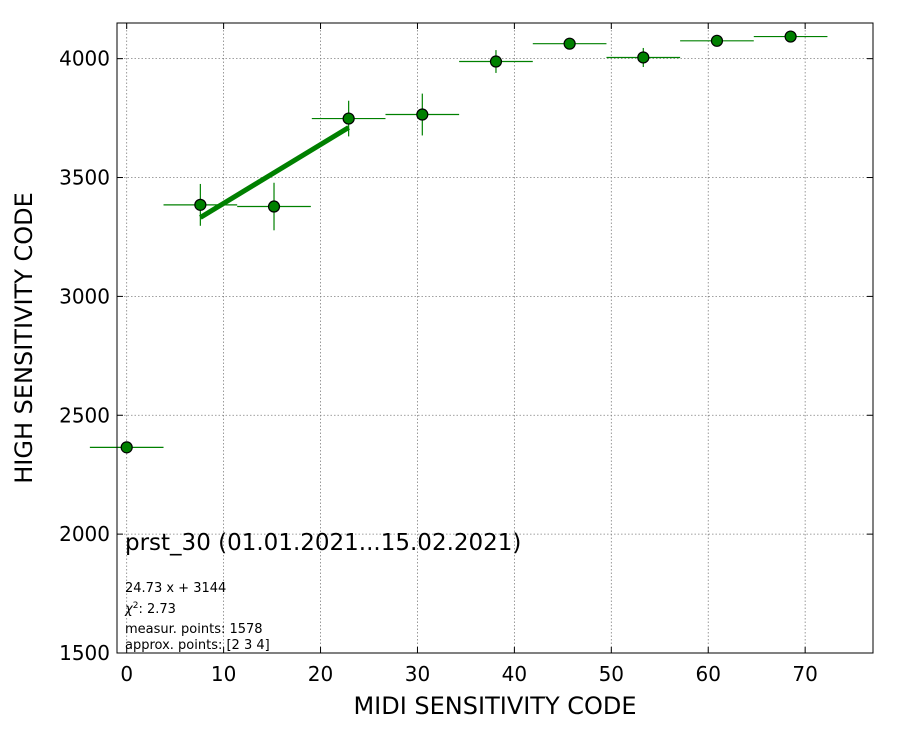 The image size is (900, 750). I want to click on chi-superscript: 2, so click(136, 606).